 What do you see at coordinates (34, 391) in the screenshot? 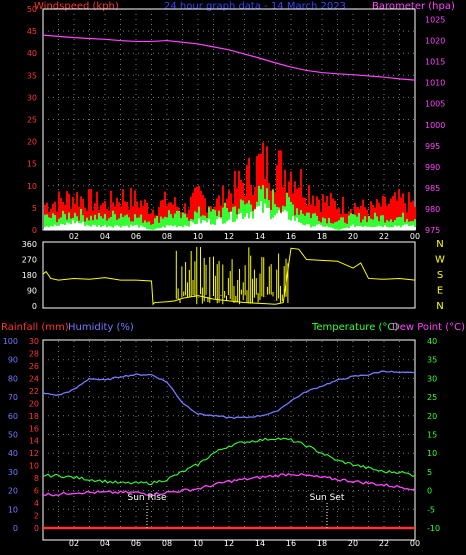
I see `rainfall-tick-label: 22` at bounding box center [34, 391].